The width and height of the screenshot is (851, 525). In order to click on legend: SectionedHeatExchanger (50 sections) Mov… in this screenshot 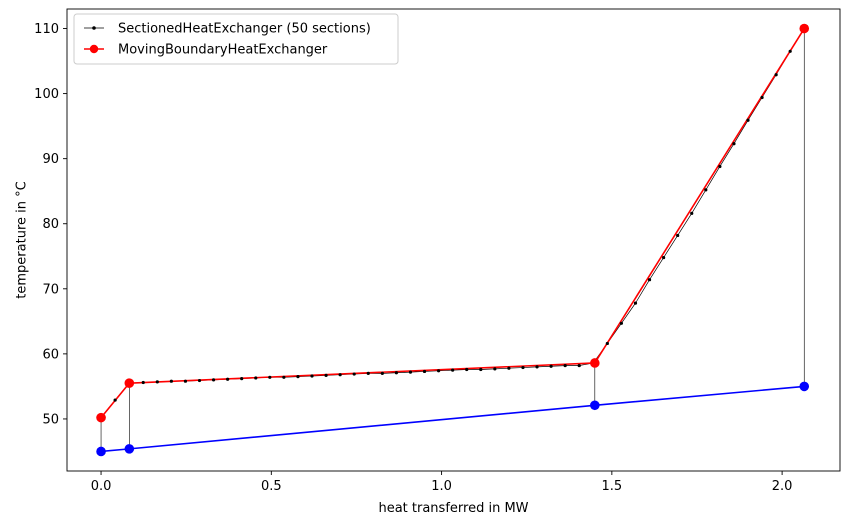, I will do `click(236, 39)`.